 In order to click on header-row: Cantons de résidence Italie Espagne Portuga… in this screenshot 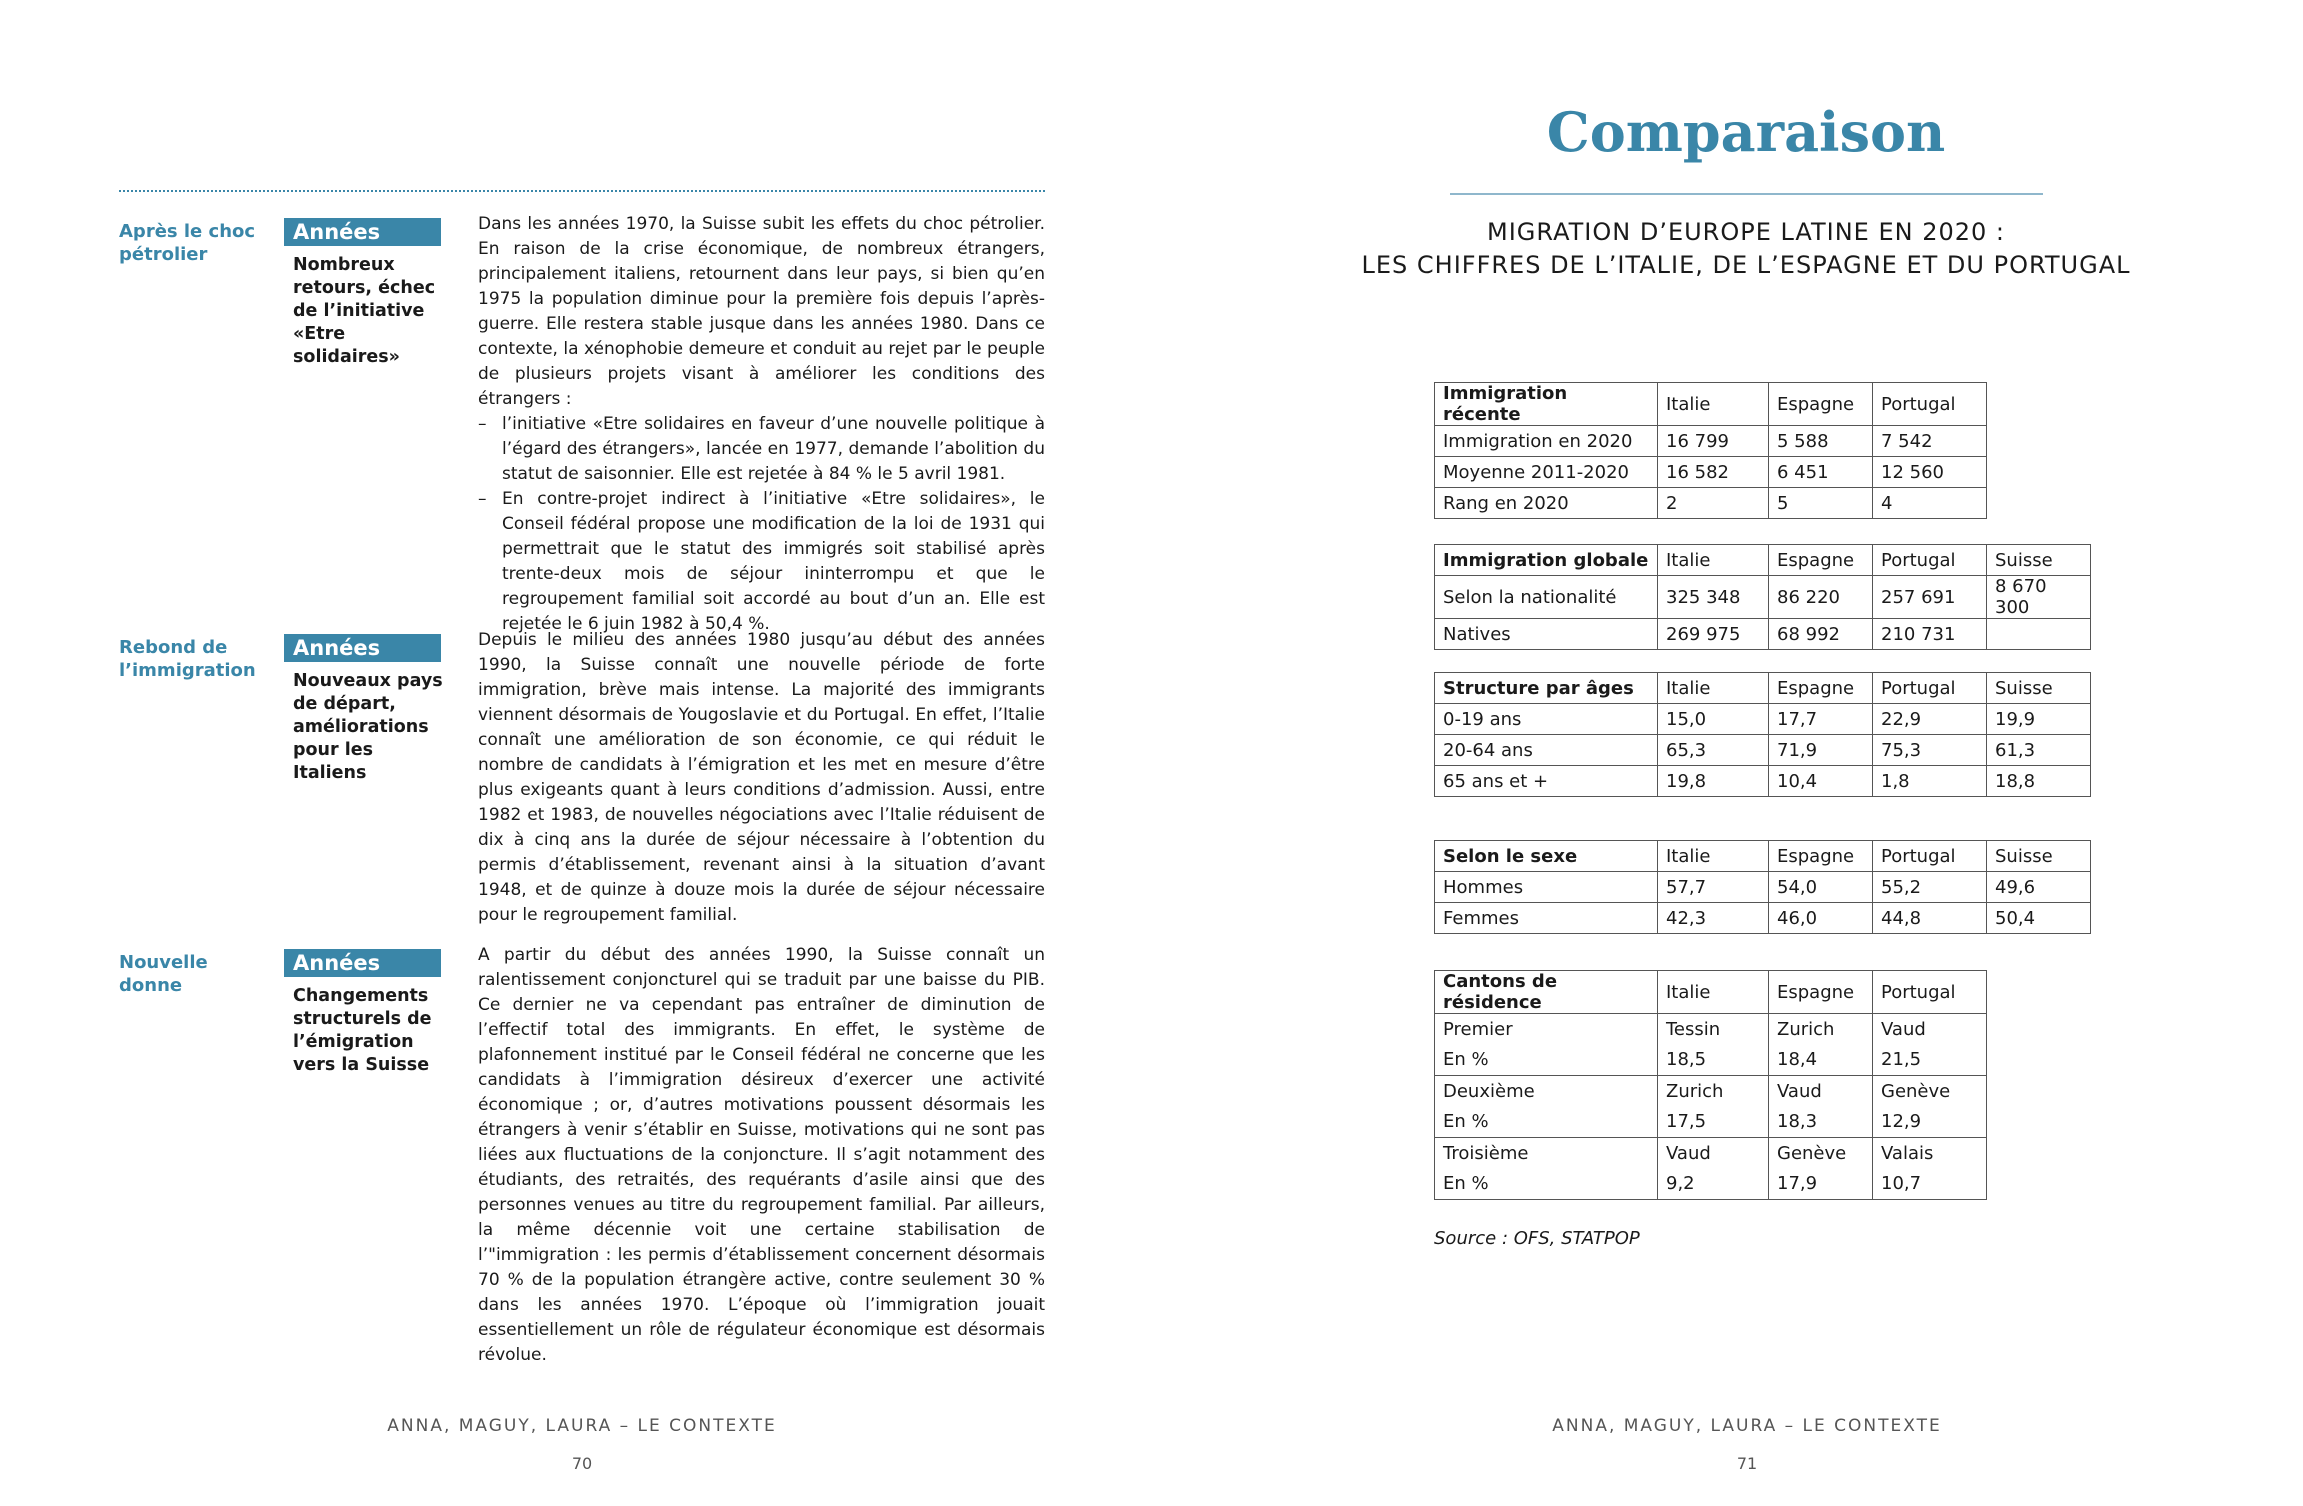, I will do `click(1710, 992)`.